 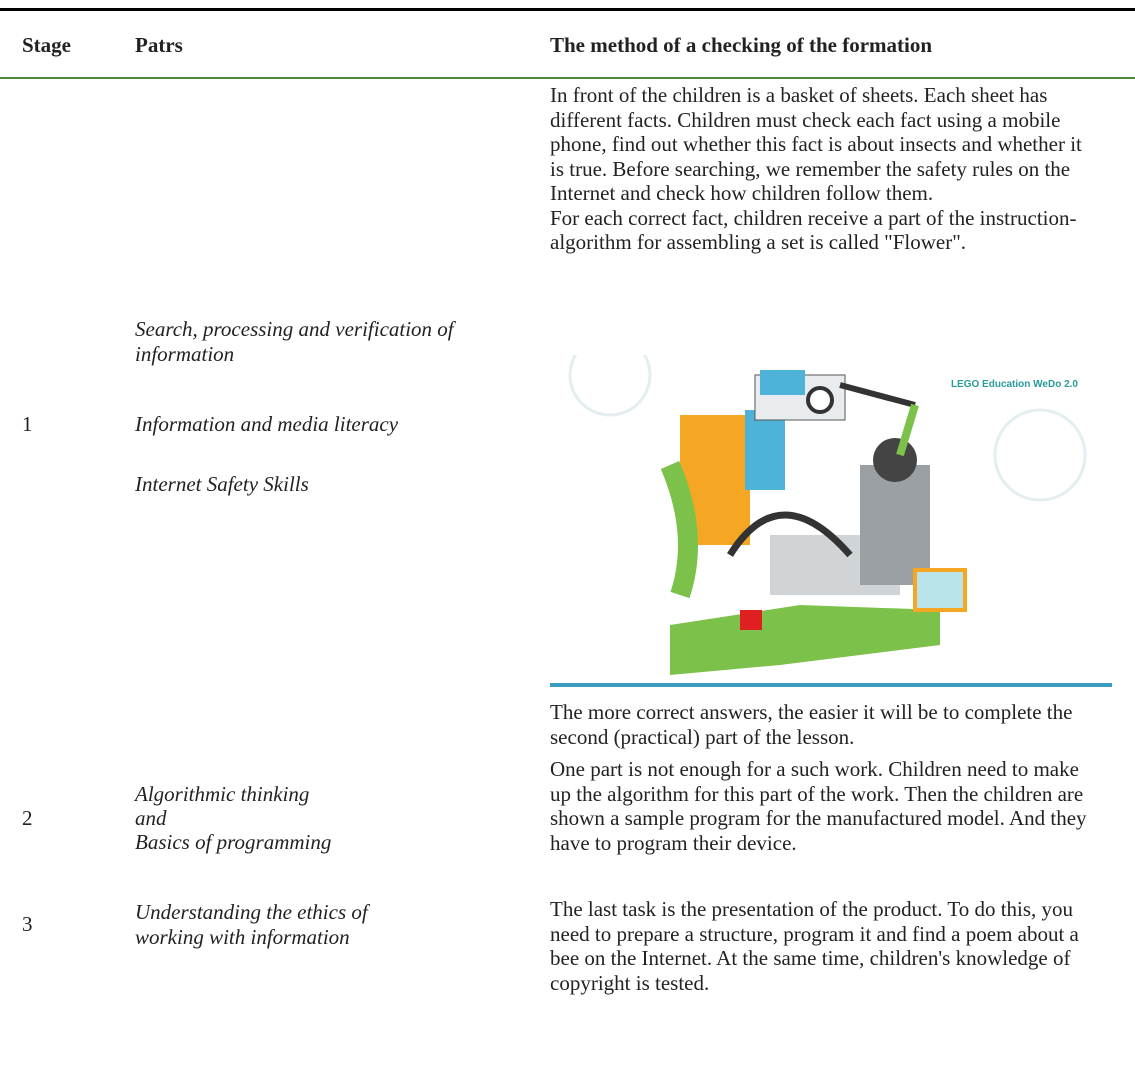 I want to click on image-caption: LEGO Education WeDo 2.0, so click(x=1014, y=384).